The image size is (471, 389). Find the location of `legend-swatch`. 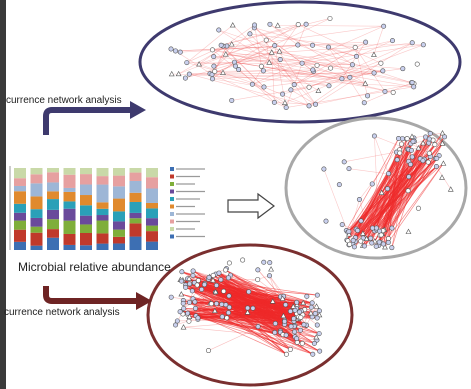

legend-swatch is located at coordinates (172, 221).